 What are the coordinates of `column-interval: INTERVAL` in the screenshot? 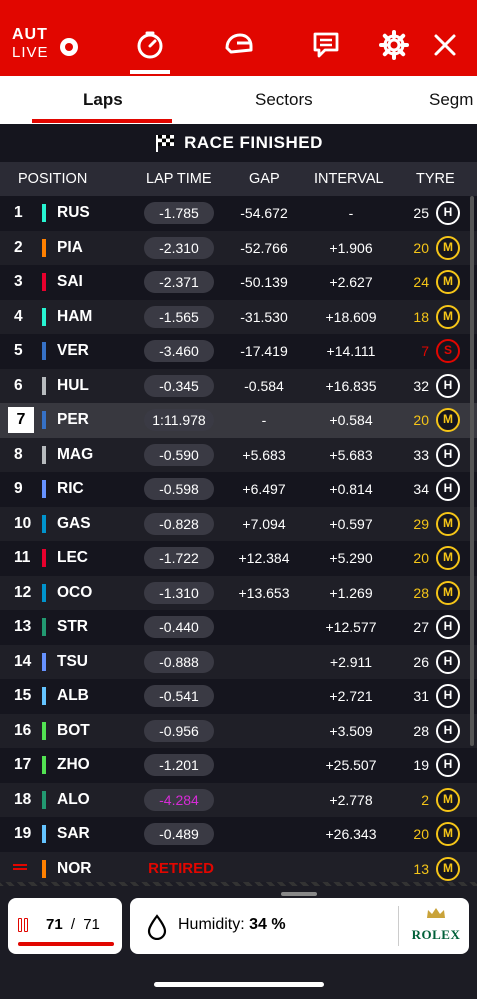 It's located at (349, 179).